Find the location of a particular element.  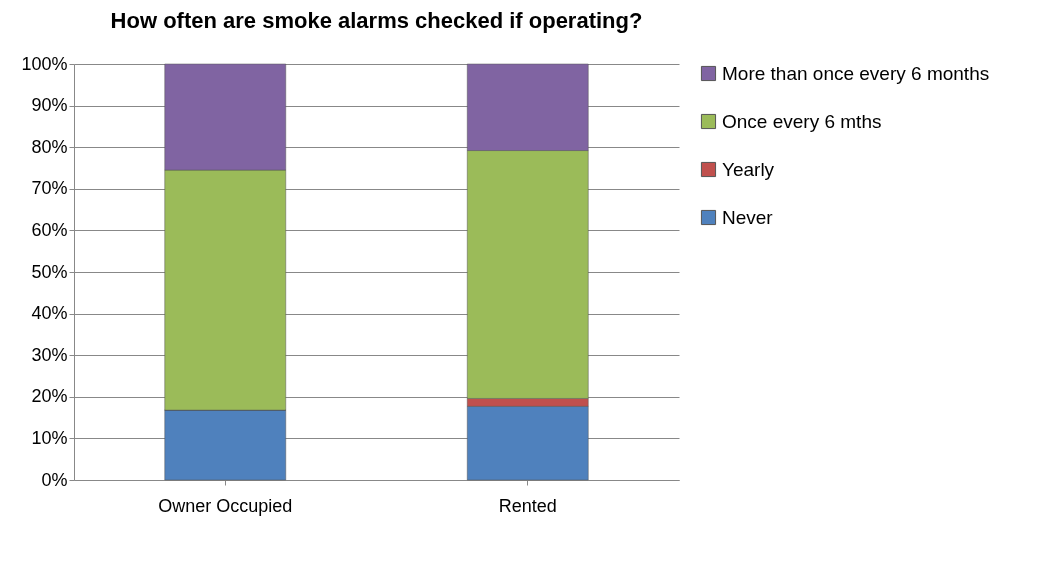

y-tick-label: 10% is located at coordinates (49, 437).